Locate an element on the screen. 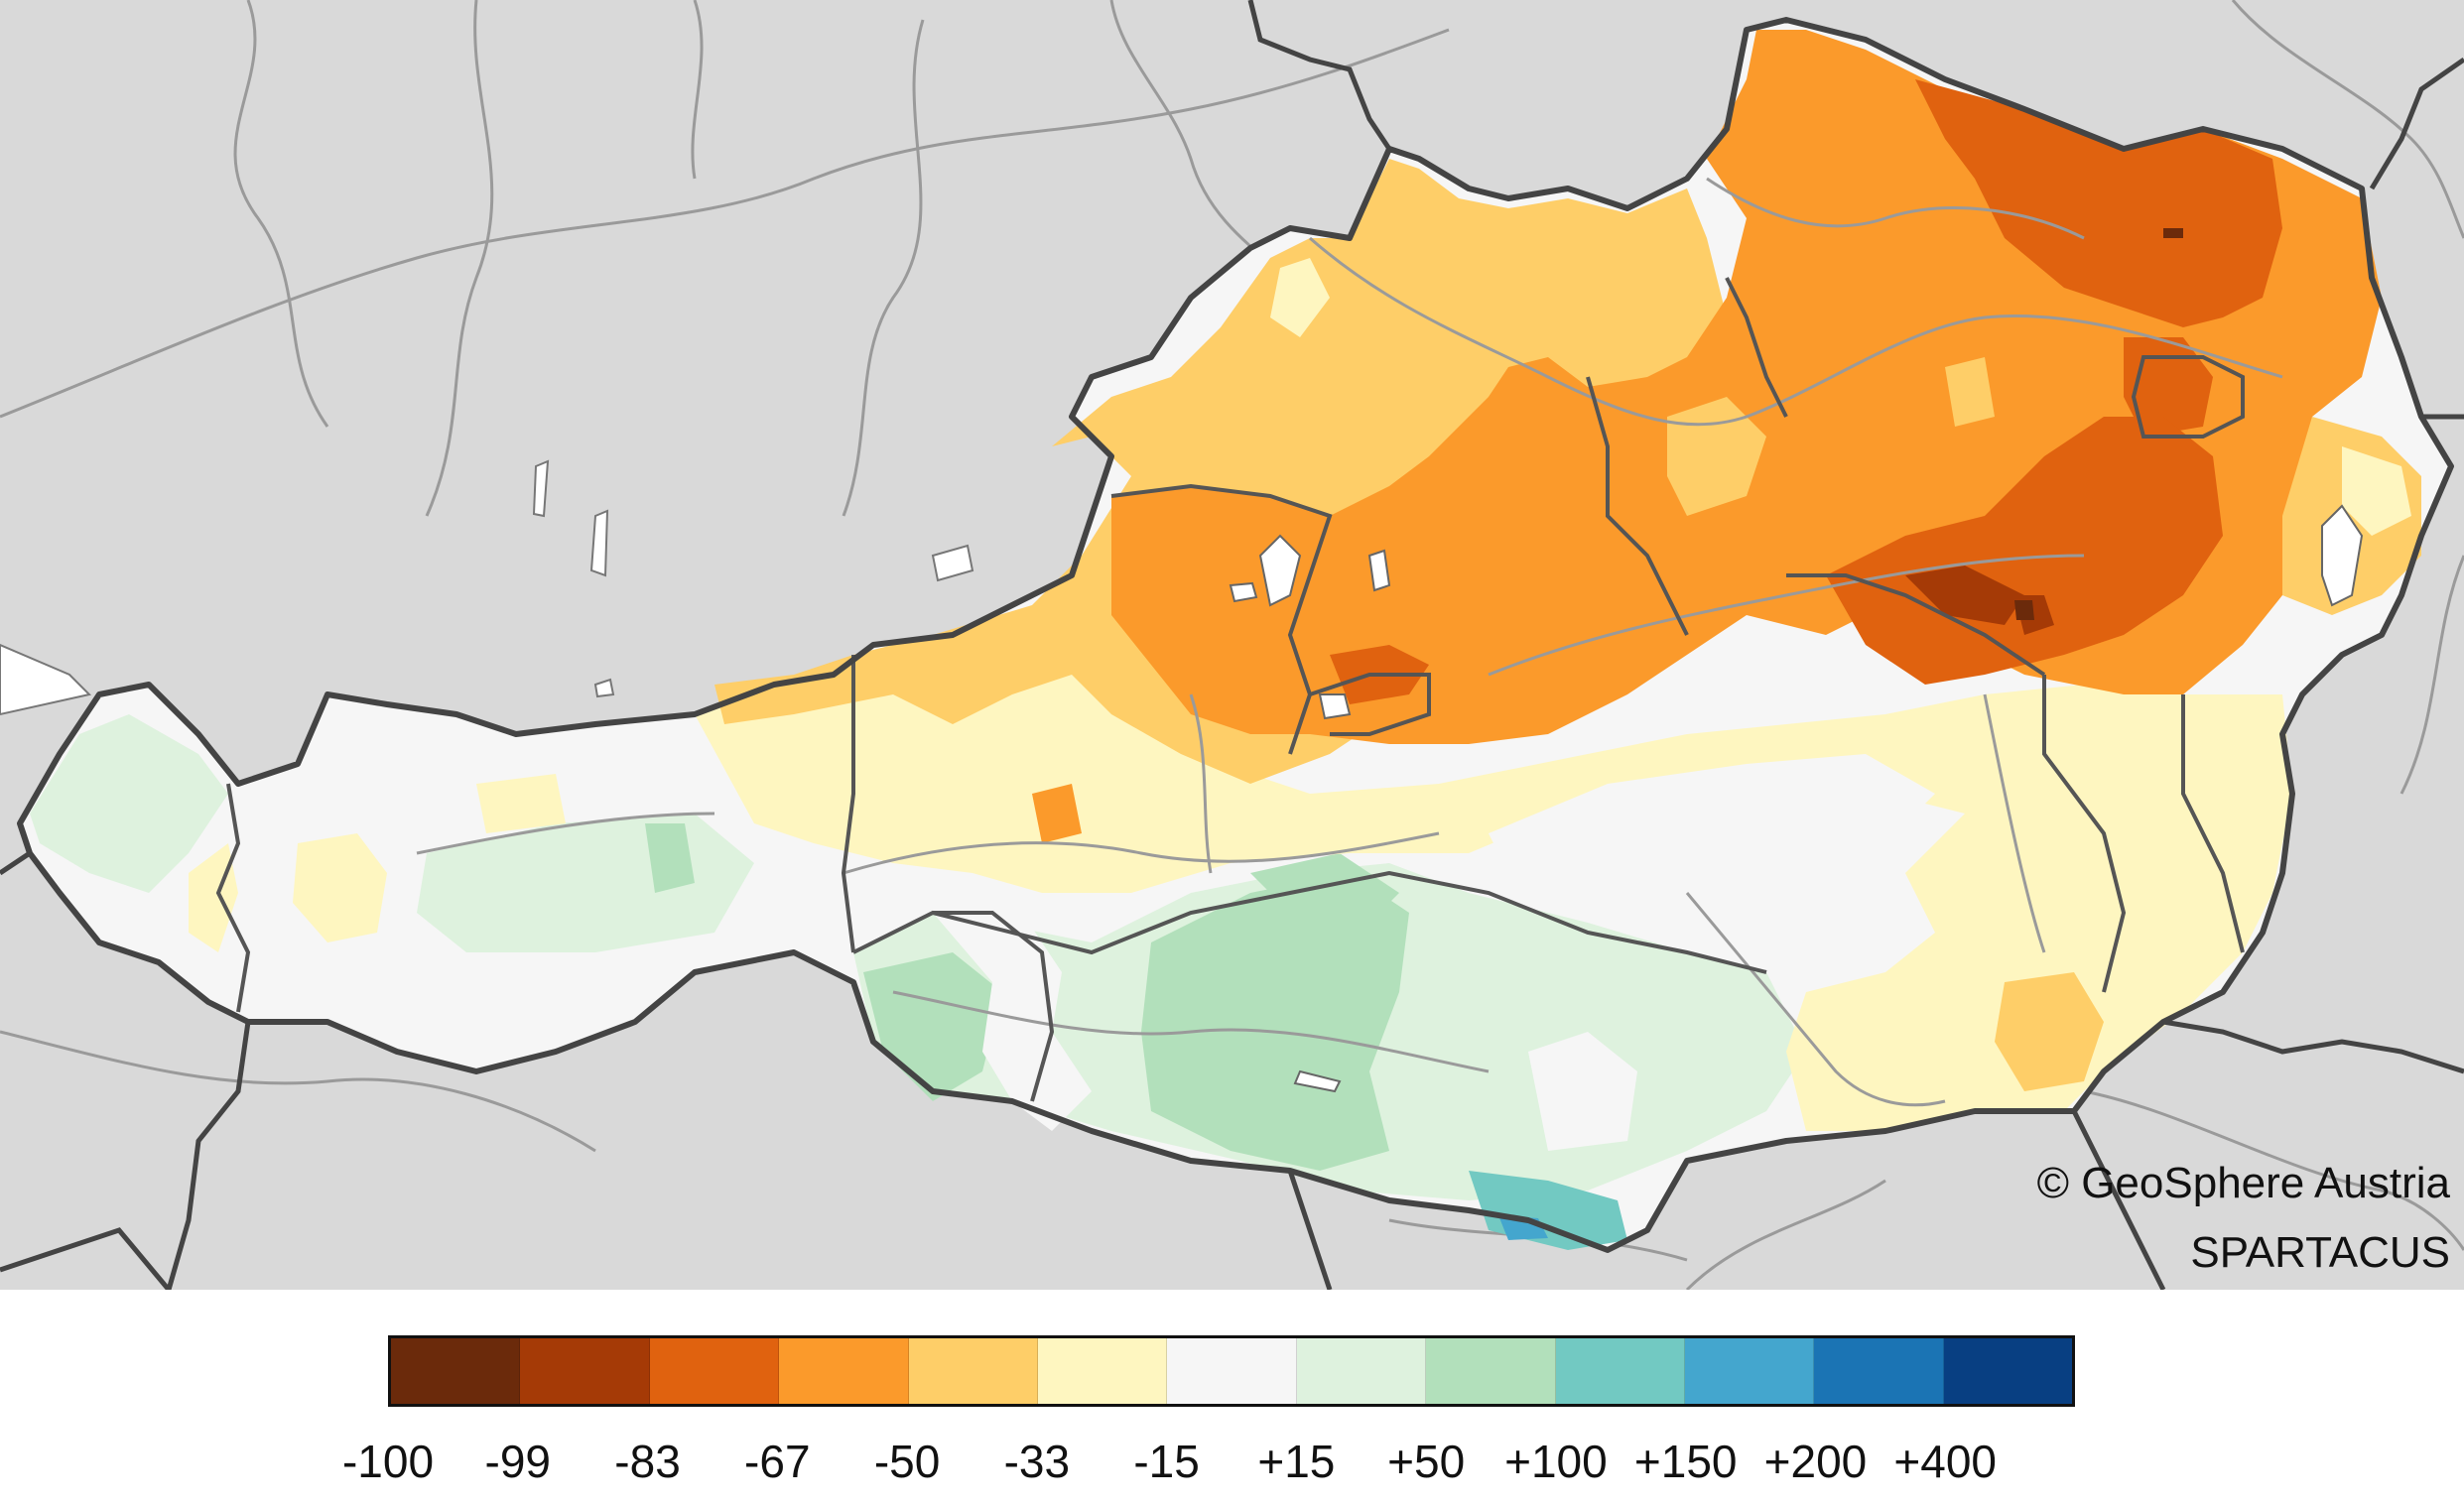 The height and width of the screenshot is (1506, 2464). legend-tick-label: +15 is located at coordinates (1296, 1462).